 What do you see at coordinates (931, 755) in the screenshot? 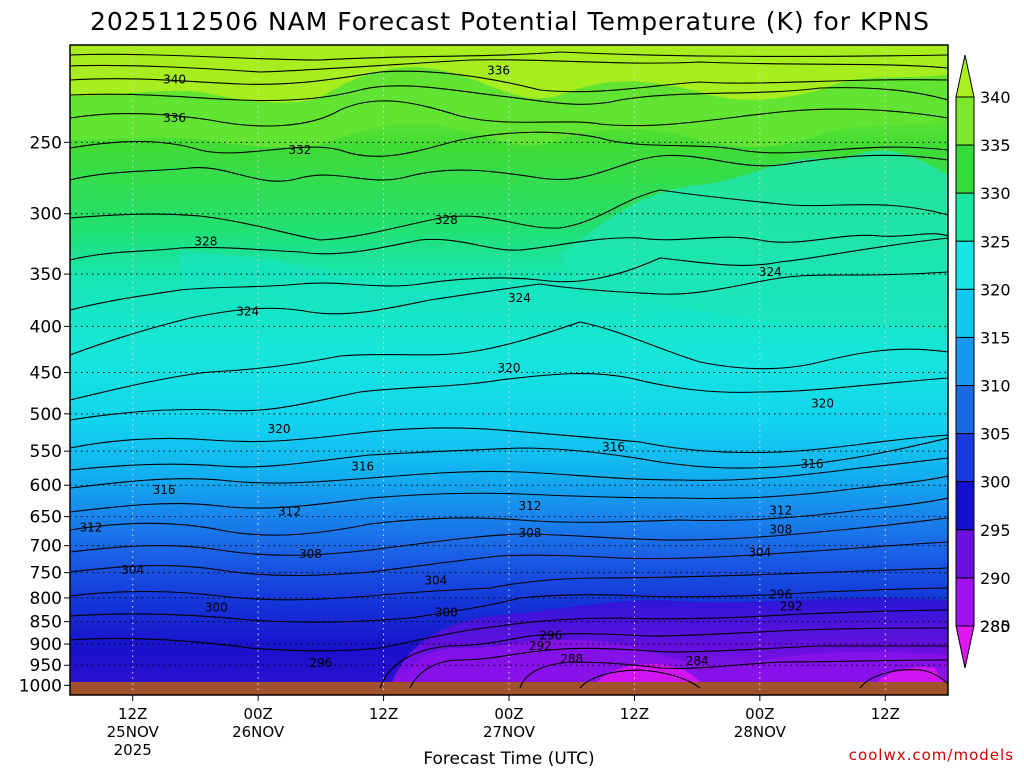
I see `credit-text: coolwx.com/models` at bounding box center [931, 755].